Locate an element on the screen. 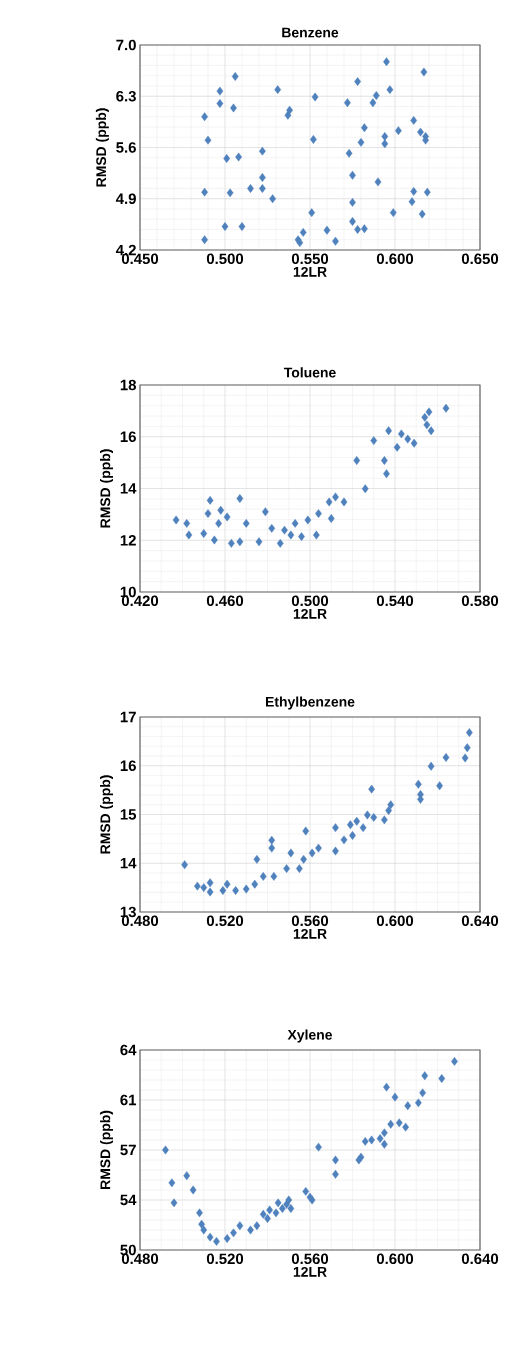 This screenshot has height=1362, width=512. y-tick-label: 17 is located at coordinates (128, 717).